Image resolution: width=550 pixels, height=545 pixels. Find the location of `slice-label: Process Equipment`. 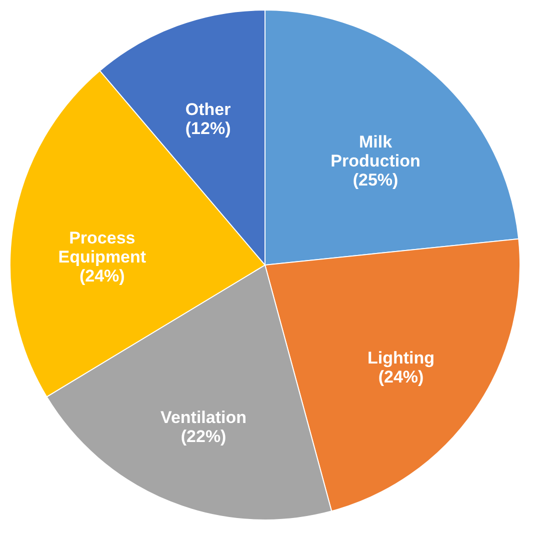

slice-label: Process Equipment is located at coordinates (102, 247).